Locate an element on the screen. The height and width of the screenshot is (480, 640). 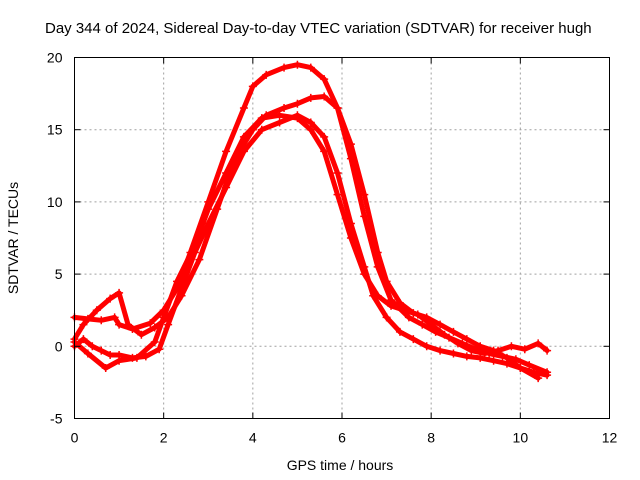
x-tick-label: 10 is located at coordinates (521, 438).